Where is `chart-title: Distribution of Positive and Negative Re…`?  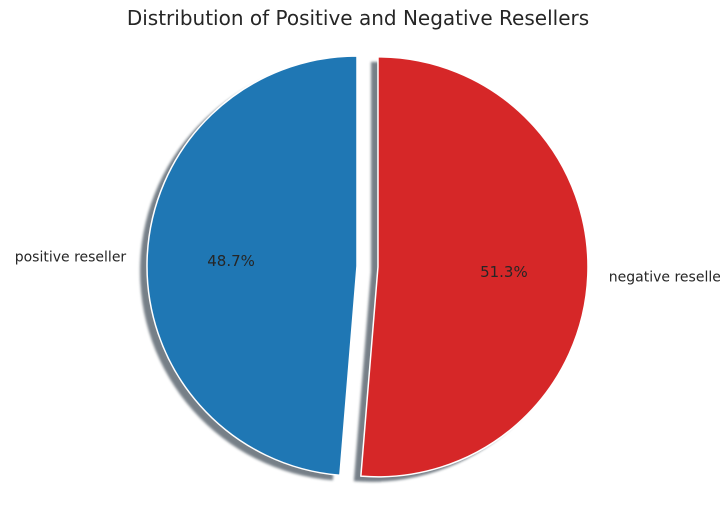 chart-title: Distribution of Positive and Negative Re… is located at coordinates (358, 18).